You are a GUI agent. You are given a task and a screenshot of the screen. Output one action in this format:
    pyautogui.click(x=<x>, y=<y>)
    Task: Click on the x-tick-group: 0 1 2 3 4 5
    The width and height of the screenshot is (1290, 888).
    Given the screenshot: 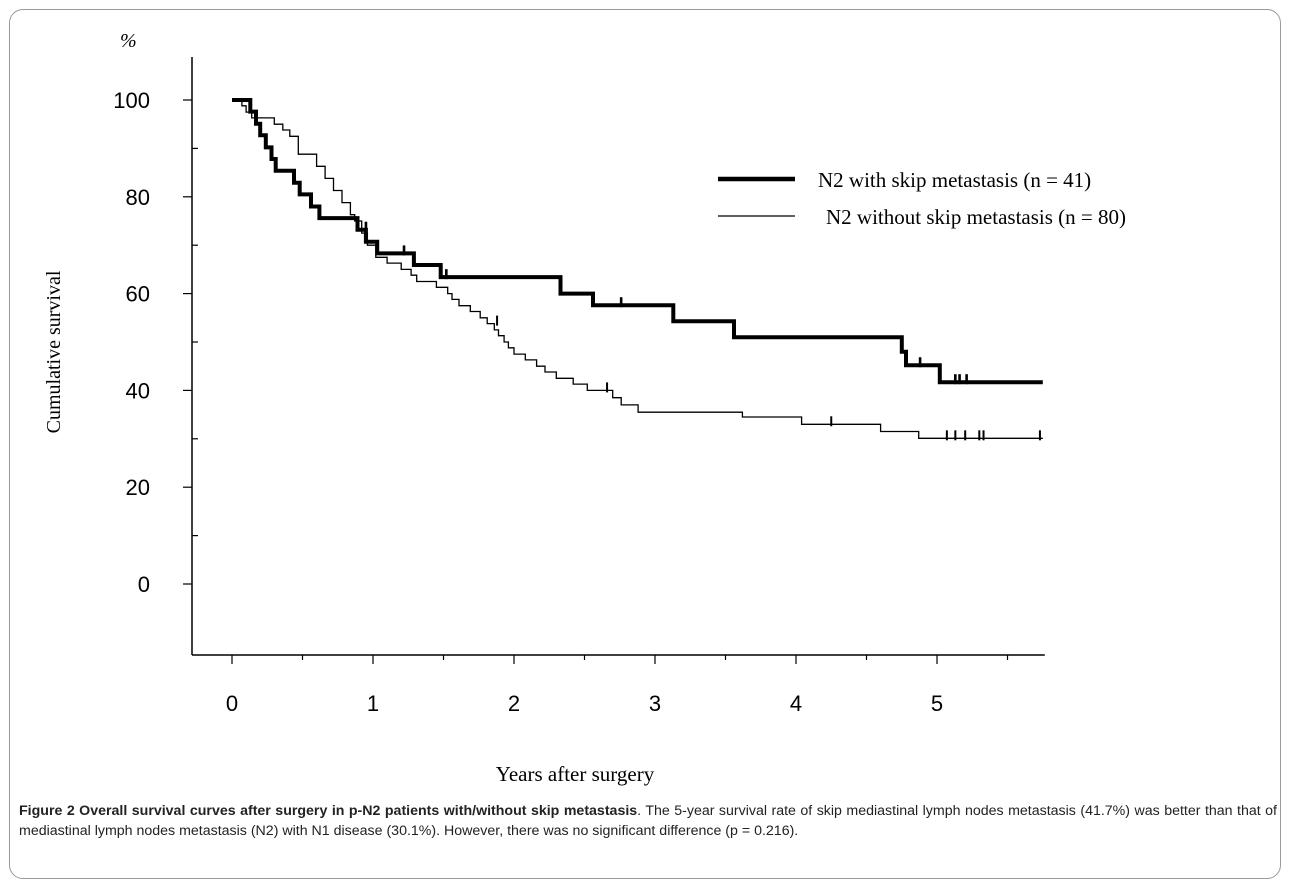 What is the action you would take?
    pyautogui.click(x=617, y=685)
    